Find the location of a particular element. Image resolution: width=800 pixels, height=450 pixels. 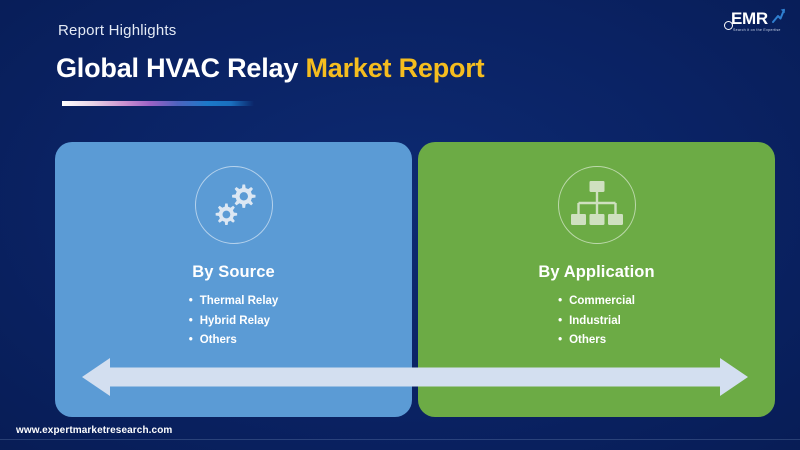

emr-logo: EMR Search it on the Expertise is located at coordinates (755, 23).